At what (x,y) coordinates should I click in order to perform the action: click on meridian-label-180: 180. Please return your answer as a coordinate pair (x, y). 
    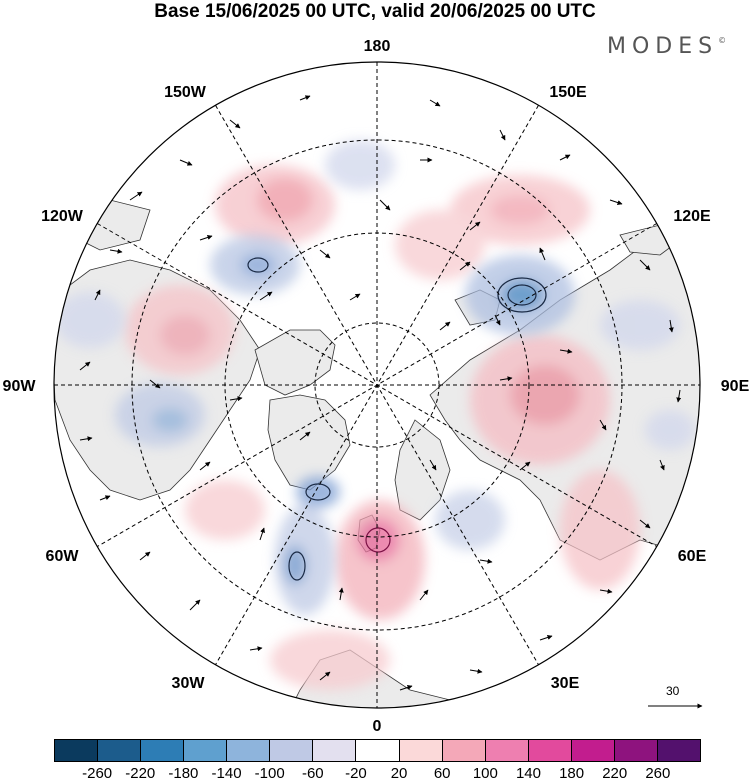
    Looking at the image, I should click on (377, 46).